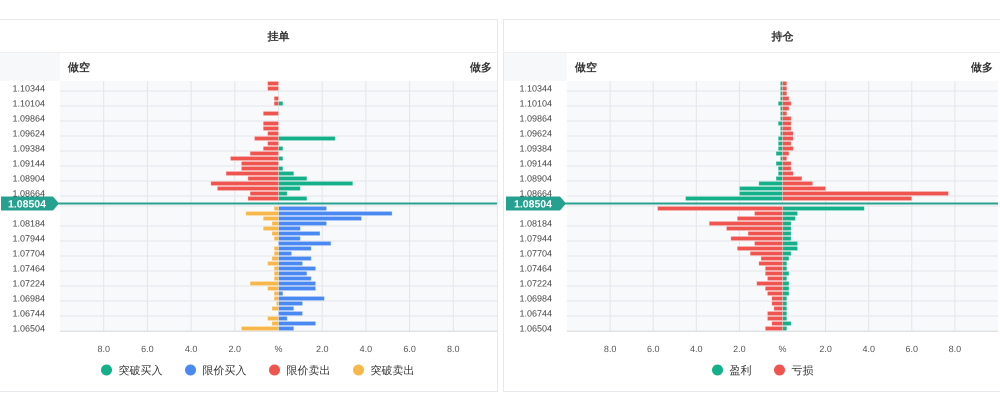  Describe the element at coordinates (308, 370) in the screenshot. I see `legend-label: 限价卖出` at that location.